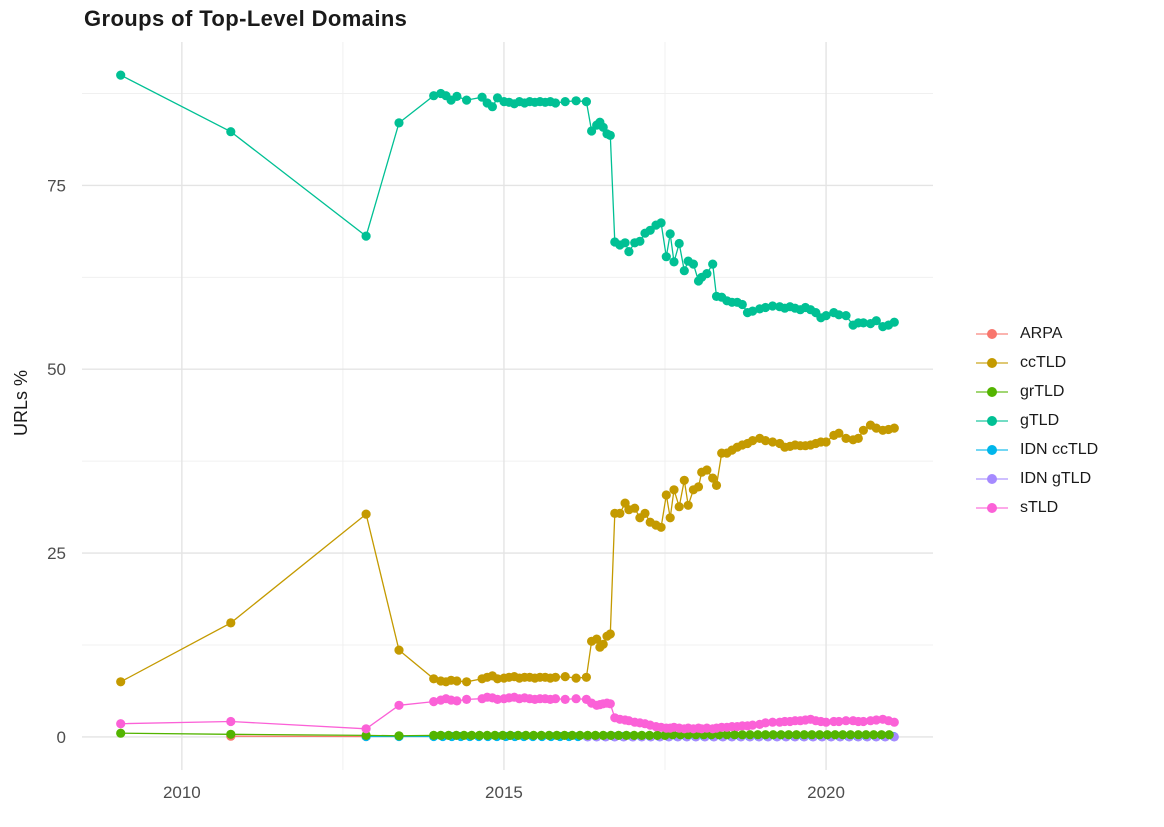  Describe the element at coordinates (1040, 420) in the screenshot. I see `legend-label: gTLD` at that location.